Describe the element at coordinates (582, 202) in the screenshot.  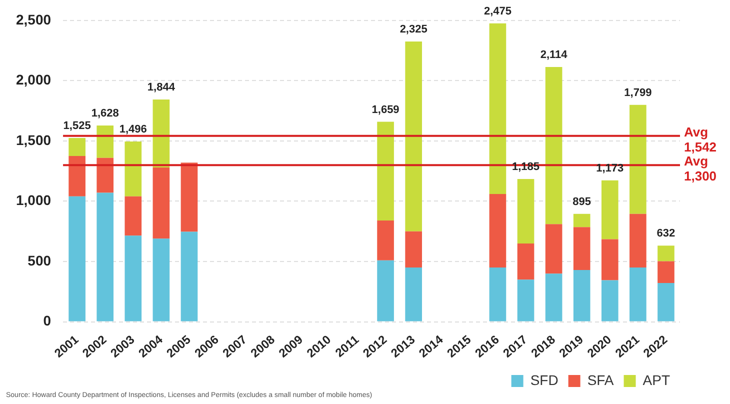
I see `total-label: 895` at that location.